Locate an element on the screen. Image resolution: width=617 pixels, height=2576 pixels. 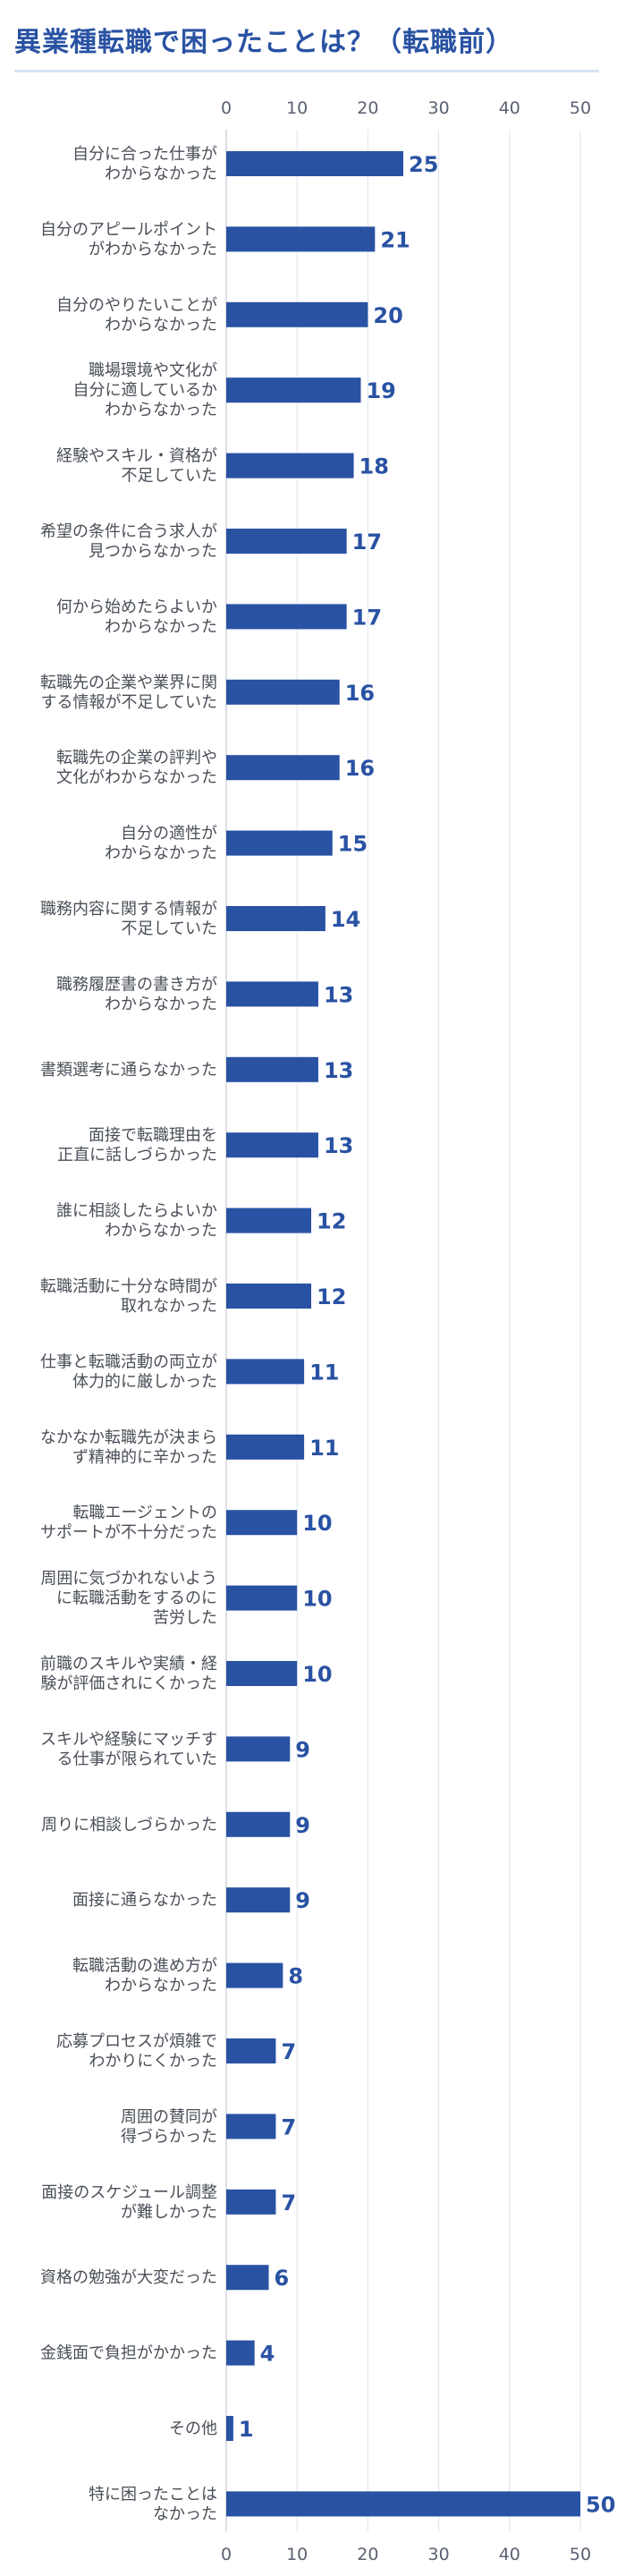
bar-value-label: 9 is located at coordinates (302, 1825).